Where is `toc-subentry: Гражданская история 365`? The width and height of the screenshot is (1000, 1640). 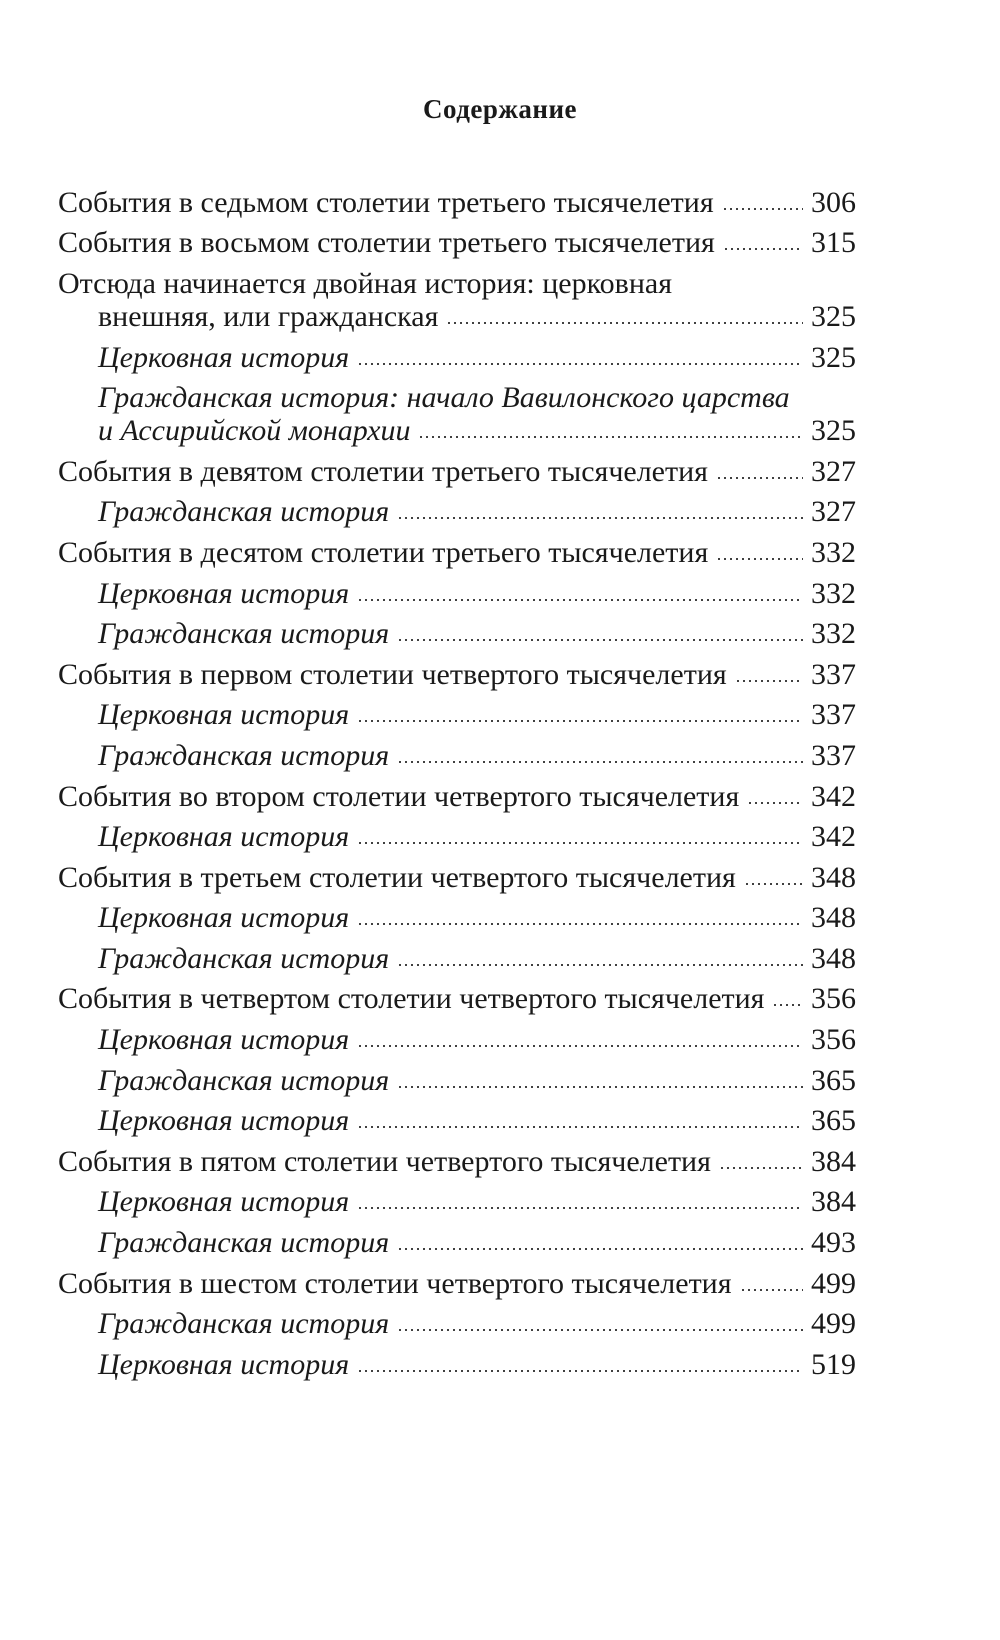 toc-subentry: Гражданская история 365 is located at coordinates (457, 1080).